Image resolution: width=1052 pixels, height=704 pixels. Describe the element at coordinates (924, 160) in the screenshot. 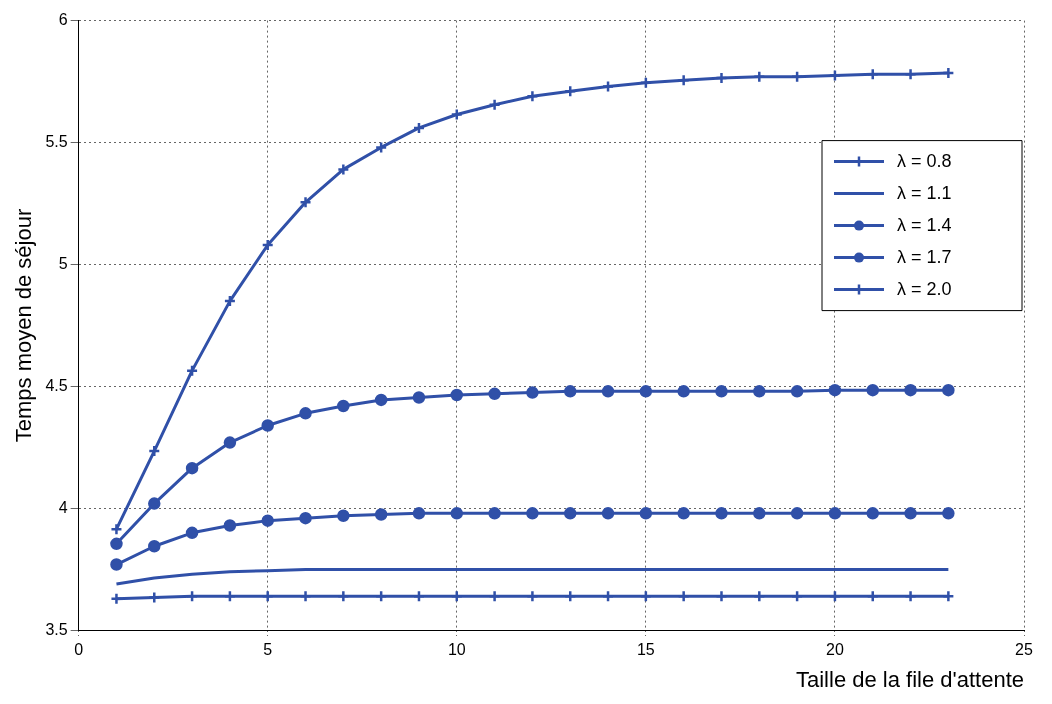

I see `legend-label: λ = 0.8` at that location.